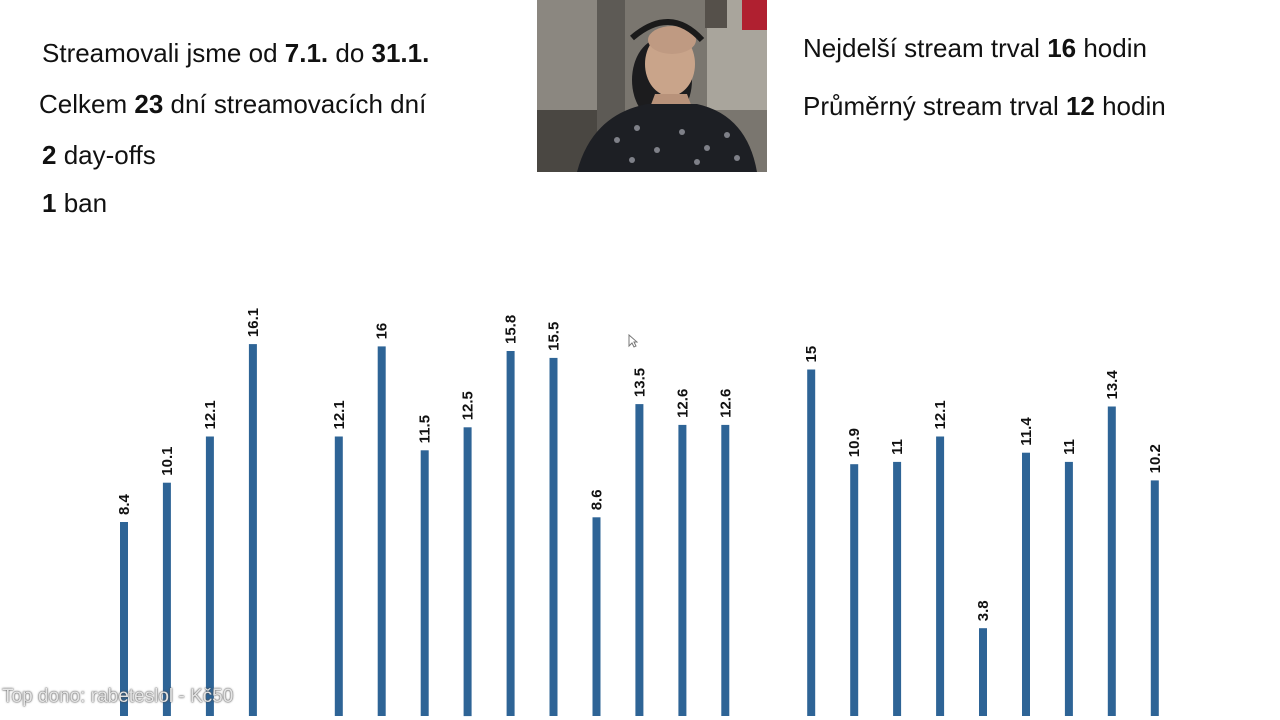  Describe the element at coordinates (511, 329) in the screenshot. I see `bar-value-label: 15.8` at that location.